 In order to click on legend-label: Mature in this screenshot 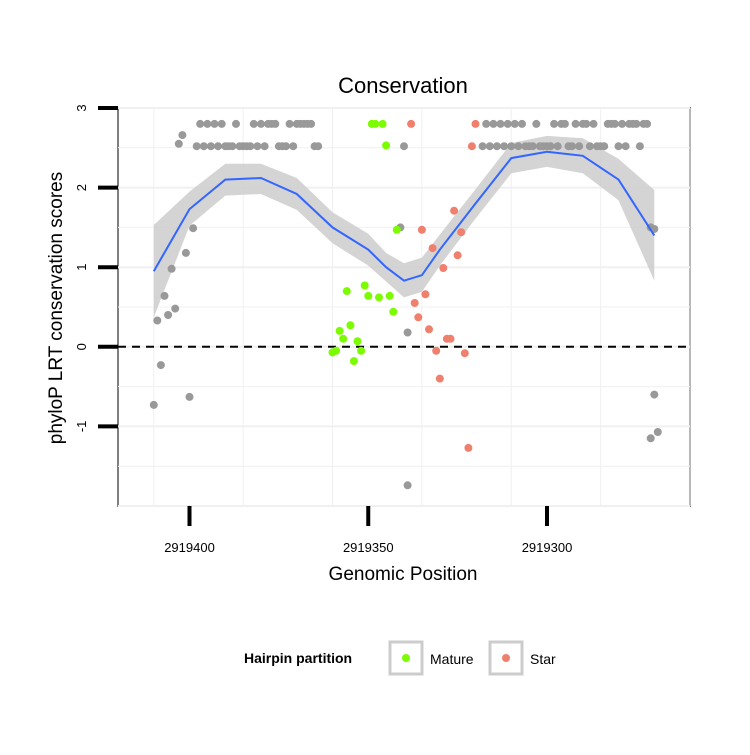, I will do `click(452, 659)`.